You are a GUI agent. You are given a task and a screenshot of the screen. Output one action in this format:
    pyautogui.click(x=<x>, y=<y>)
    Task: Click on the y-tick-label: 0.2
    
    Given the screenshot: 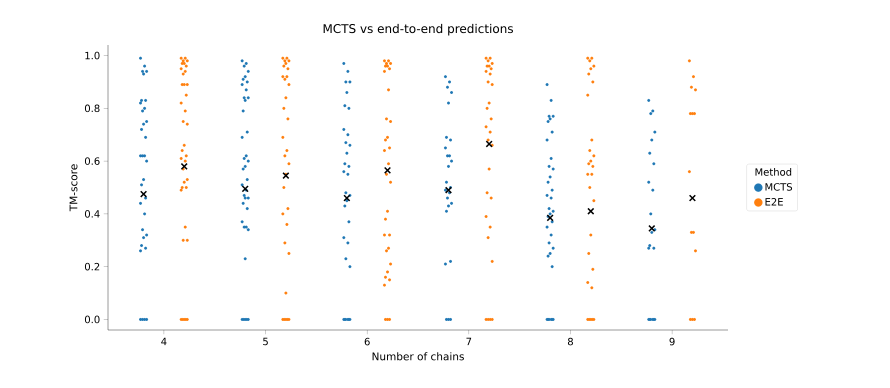 What is the action you would take?
    pyautogui.click(x=92, y=266)
    